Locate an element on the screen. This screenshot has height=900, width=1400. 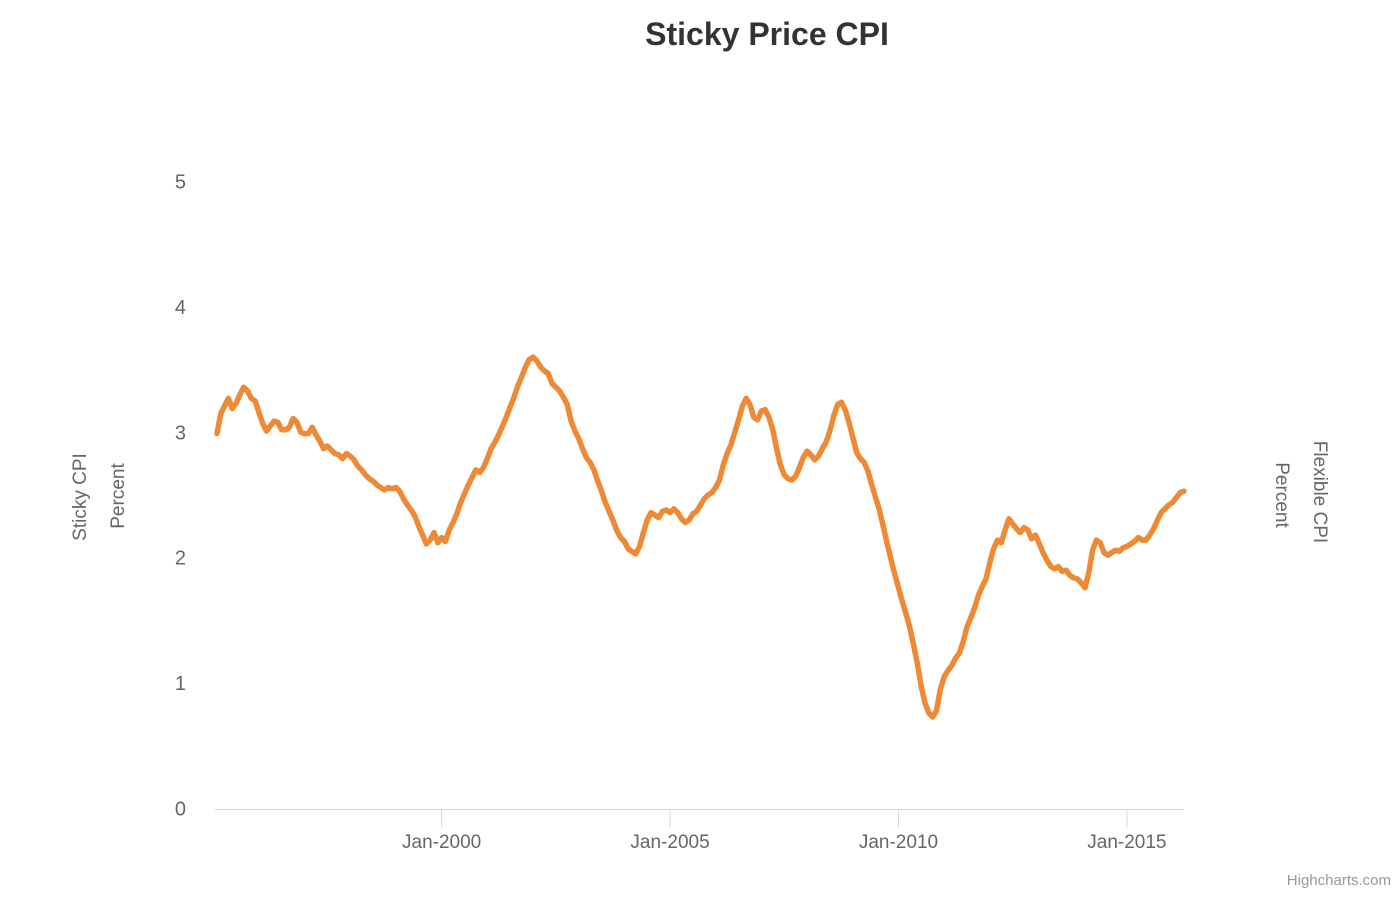
highcharts-credit-link: Highcharts.com is located at coordinates (1338, 880).